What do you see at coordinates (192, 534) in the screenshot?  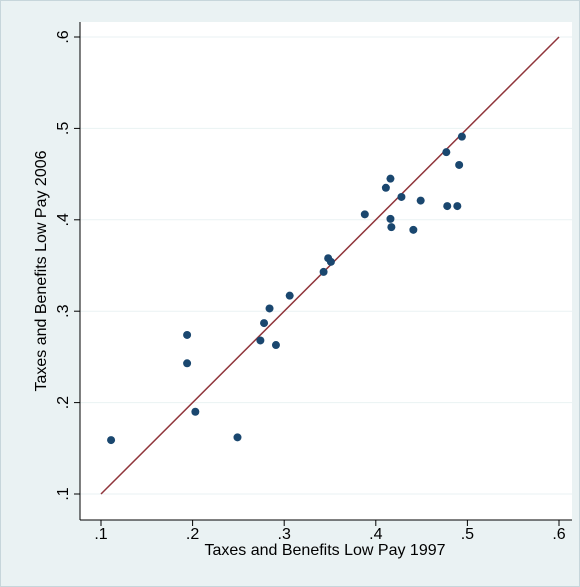 I see `x-tick-label: .2` at bounding box center [192, 534].